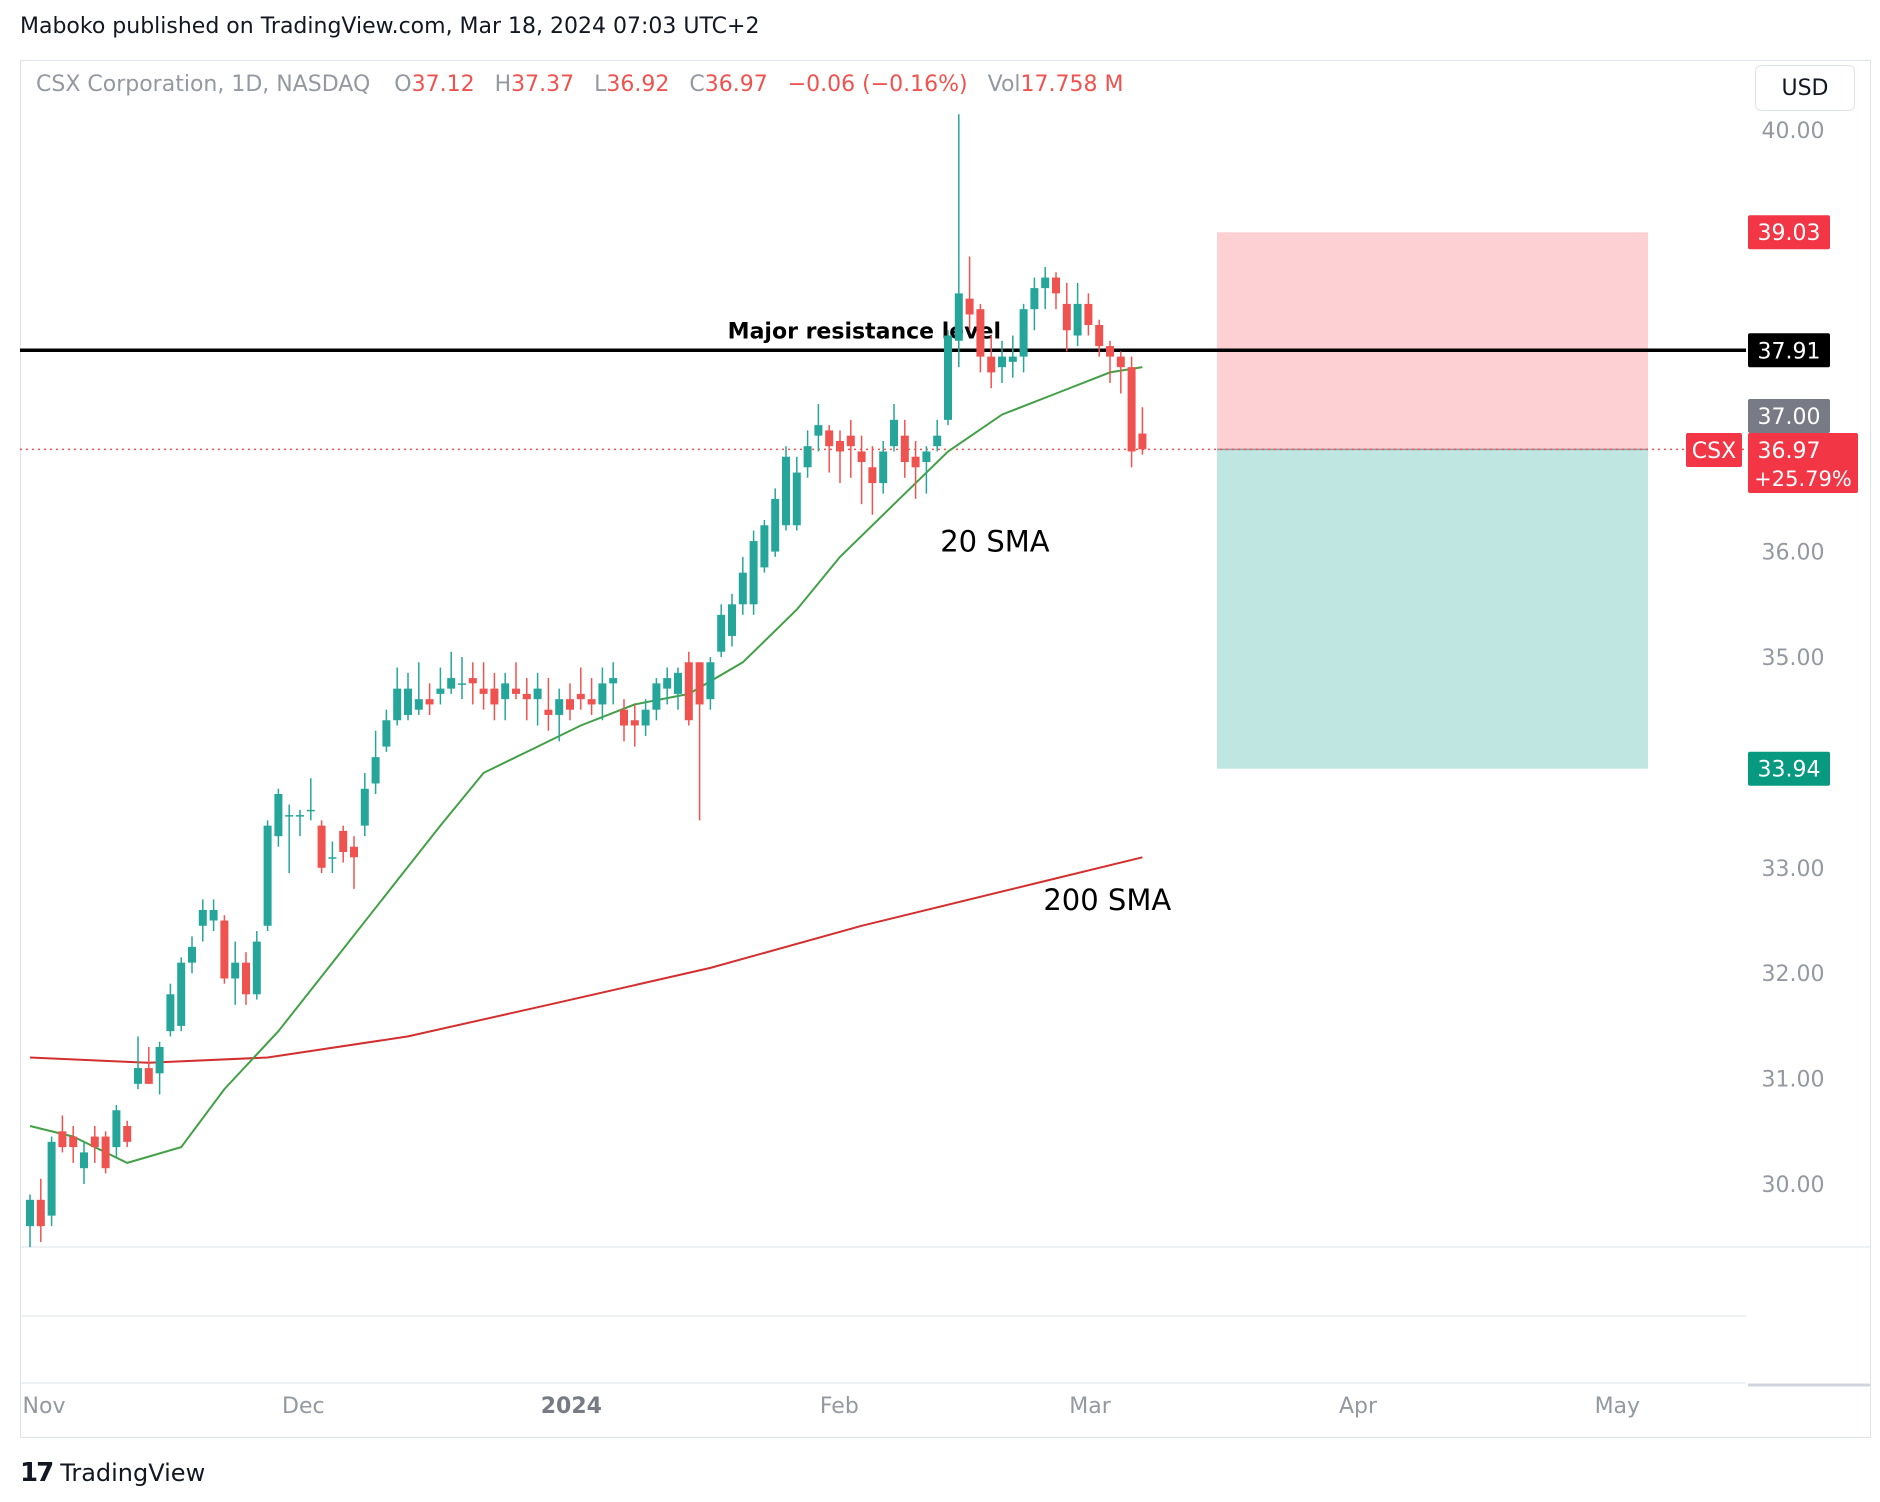 This screenshot has height=1502, width=1880. I want to click on legend-close-value: 36.97, so click(736, 84).